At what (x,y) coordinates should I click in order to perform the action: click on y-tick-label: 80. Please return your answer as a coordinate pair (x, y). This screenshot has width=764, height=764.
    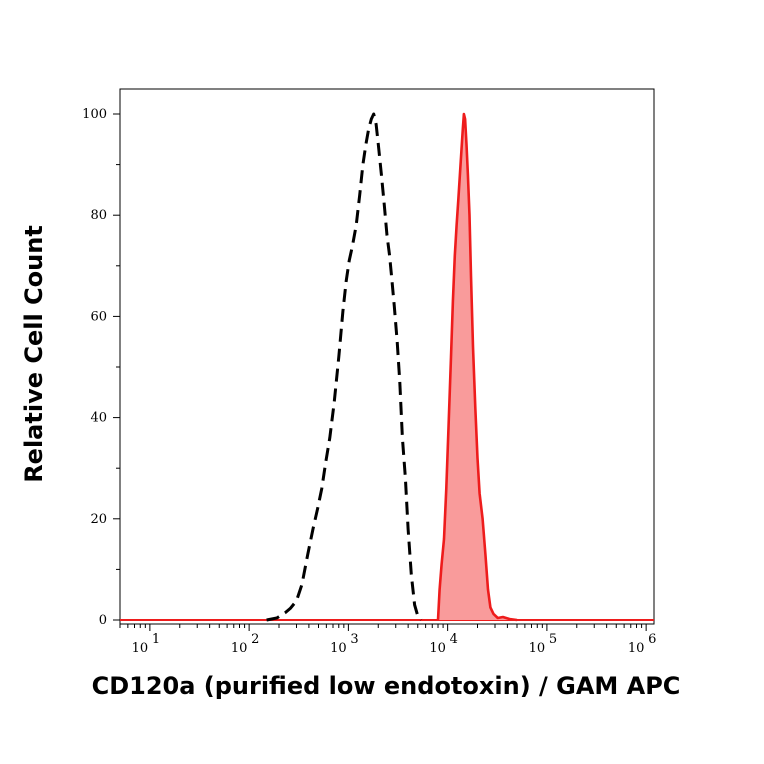
    Looking at the image, I should click on (98, 215).